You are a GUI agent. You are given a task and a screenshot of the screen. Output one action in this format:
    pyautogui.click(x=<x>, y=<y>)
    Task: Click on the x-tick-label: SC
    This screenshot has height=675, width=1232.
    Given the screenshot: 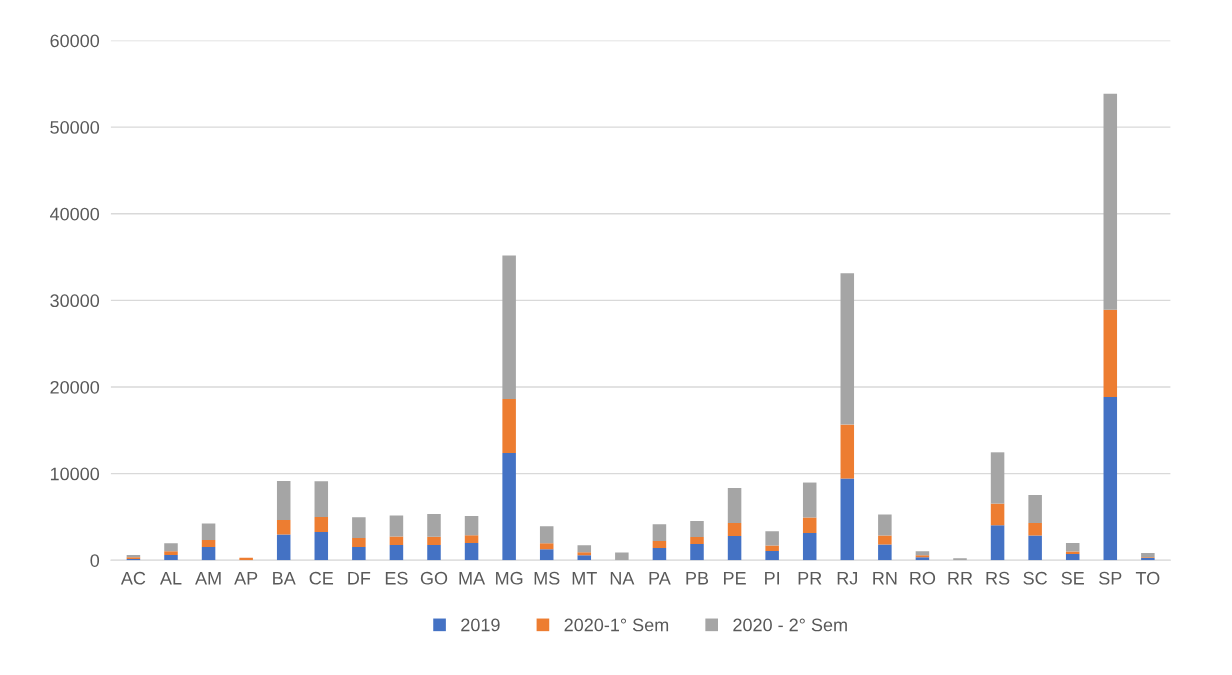 What is the action you would take?
    pyautogui.click(x=1035, y=578)
    